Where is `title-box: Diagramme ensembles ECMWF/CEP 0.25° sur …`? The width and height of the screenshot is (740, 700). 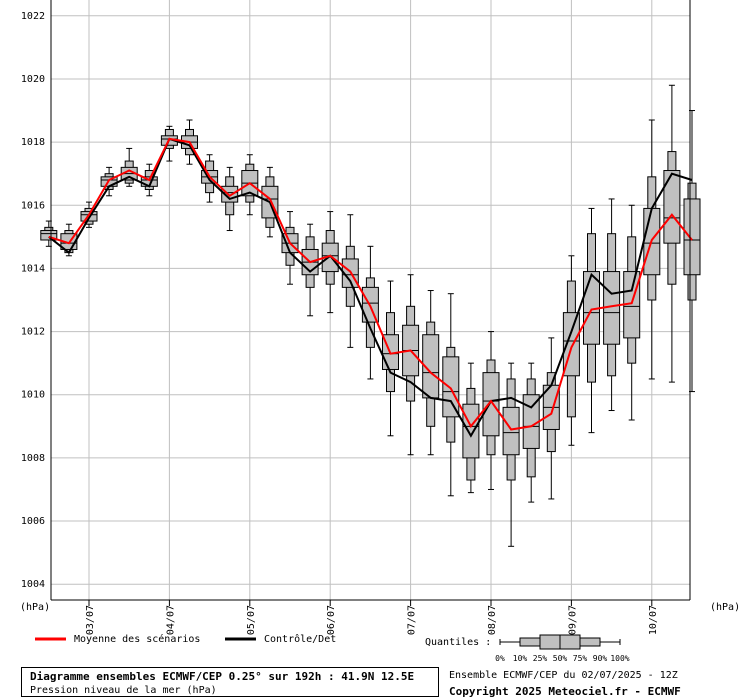 title-box: Diagramme ensembles ECMWF/CEP 0.25° sur … is located at coordinates (230, 682).